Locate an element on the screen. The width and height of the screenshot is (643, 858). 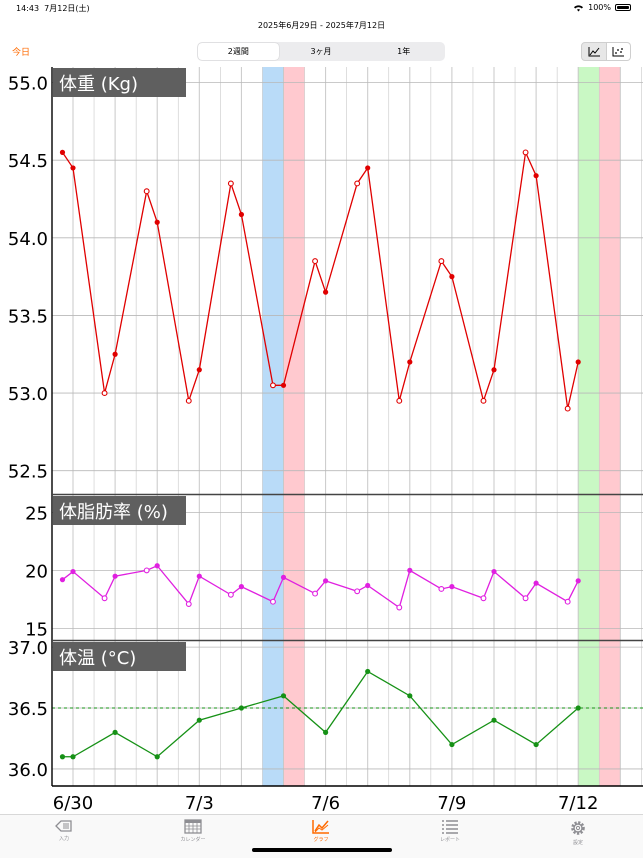
tab-report: レポート is located at coordinates (450, 831).